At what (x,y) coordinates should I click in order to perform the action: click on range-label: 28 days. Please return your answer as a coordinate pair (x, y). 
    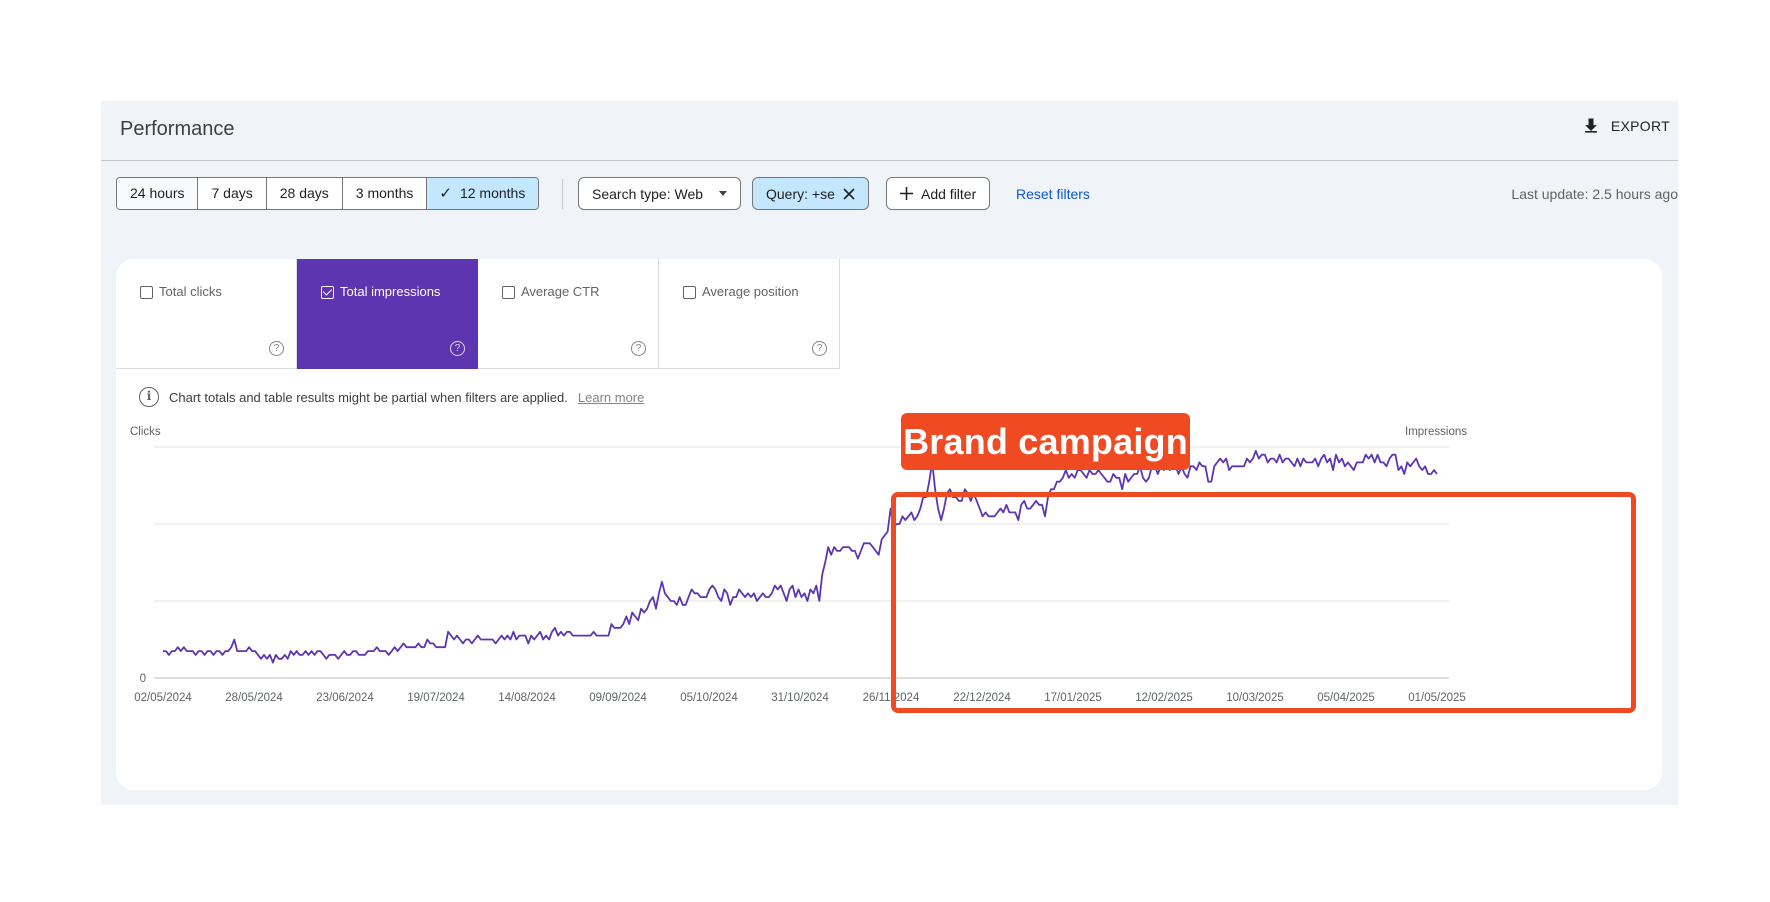
    Looking at the image, I should click on (304, 193).